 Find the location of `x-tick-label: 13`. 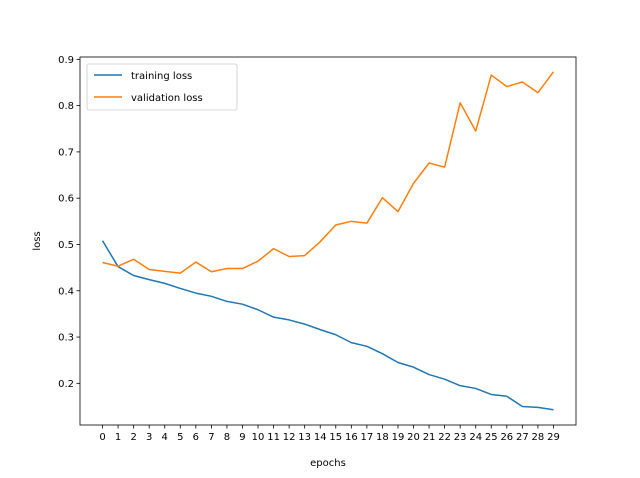

x-tick-label: 13 is located at coordinates (304, 437).